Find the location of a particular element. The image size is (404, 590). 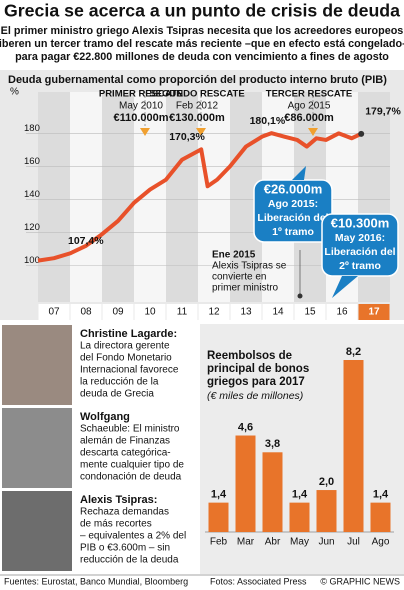

callout-text: €10.300m is located at coordinates (360, 222).